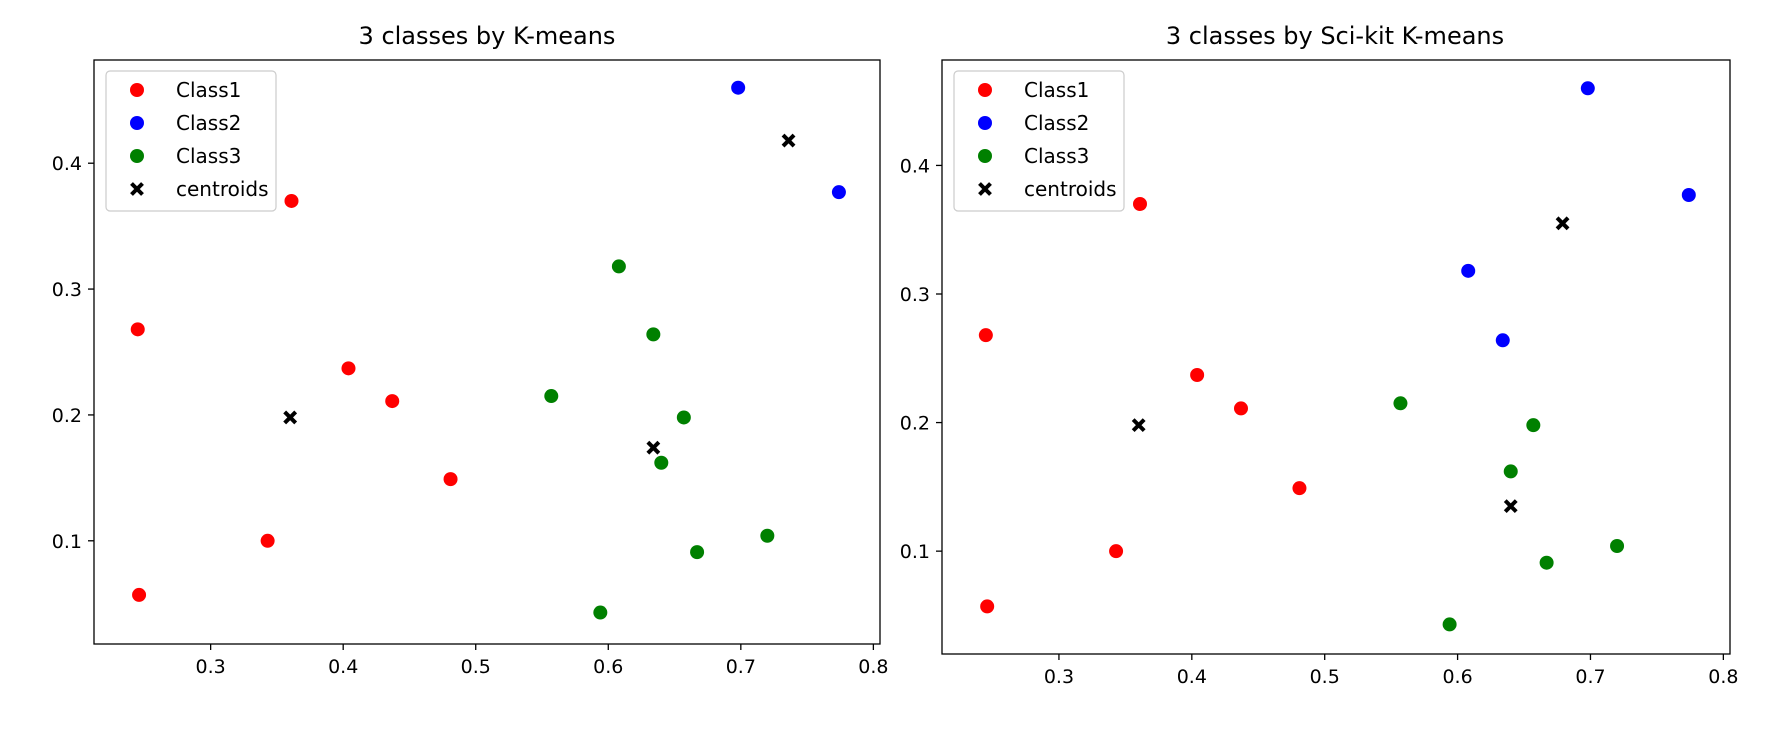 The image size is (1768, 730). I want to click on chart-1-y-axis: 0.1 0.2 0.3 0.4, so click(73, 353).